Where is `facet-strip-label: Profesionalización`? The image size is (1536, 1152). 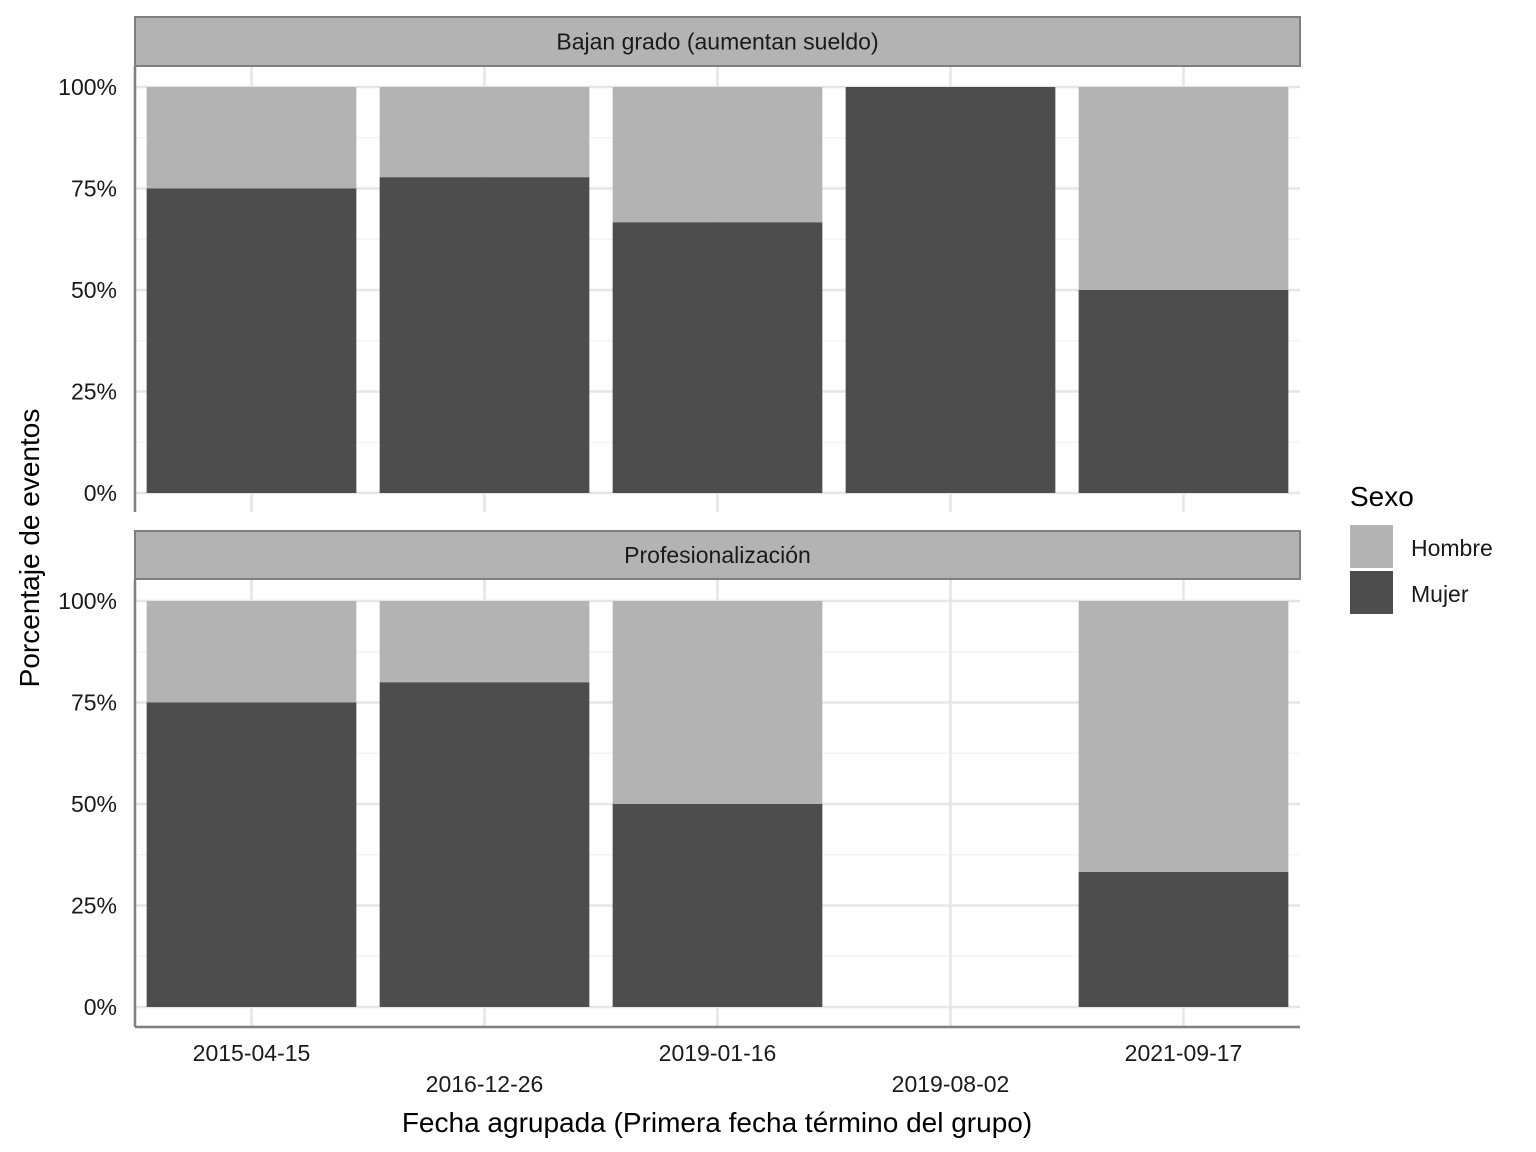 facet-strip-label: Profesionalización is located at coordinates (717, 555).